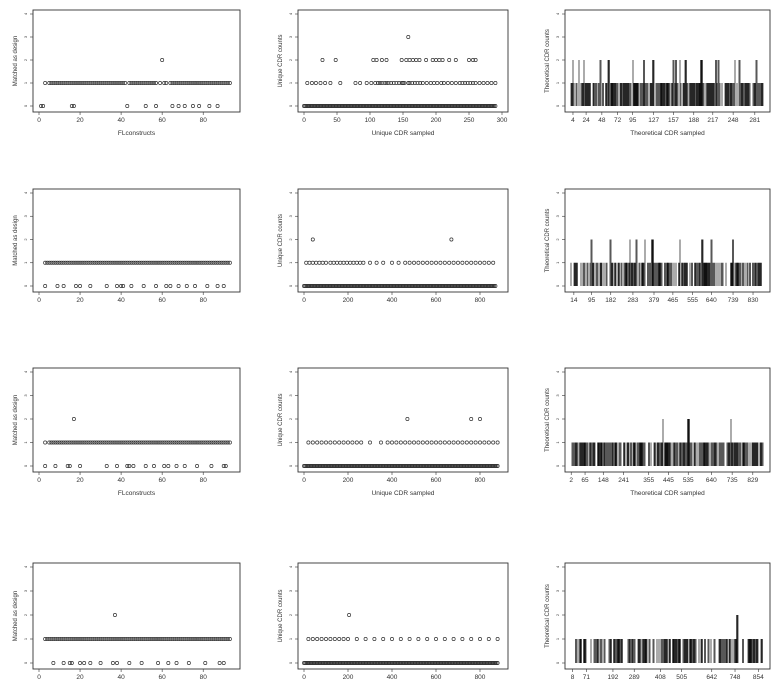 The width and height of the screenshot is (777, 690). I want to click on plot-frame, so click(403, 420).